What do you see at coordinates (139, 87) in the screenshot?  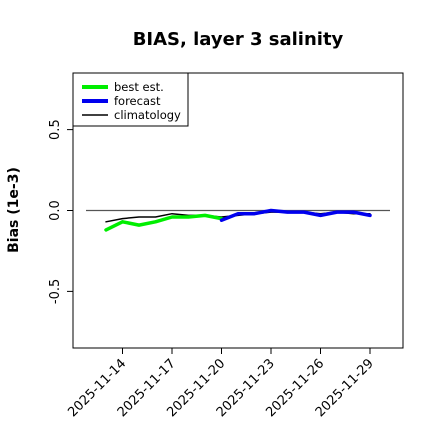 I see `legend-label-best-est: best est.` at bounding box center [139, 87].